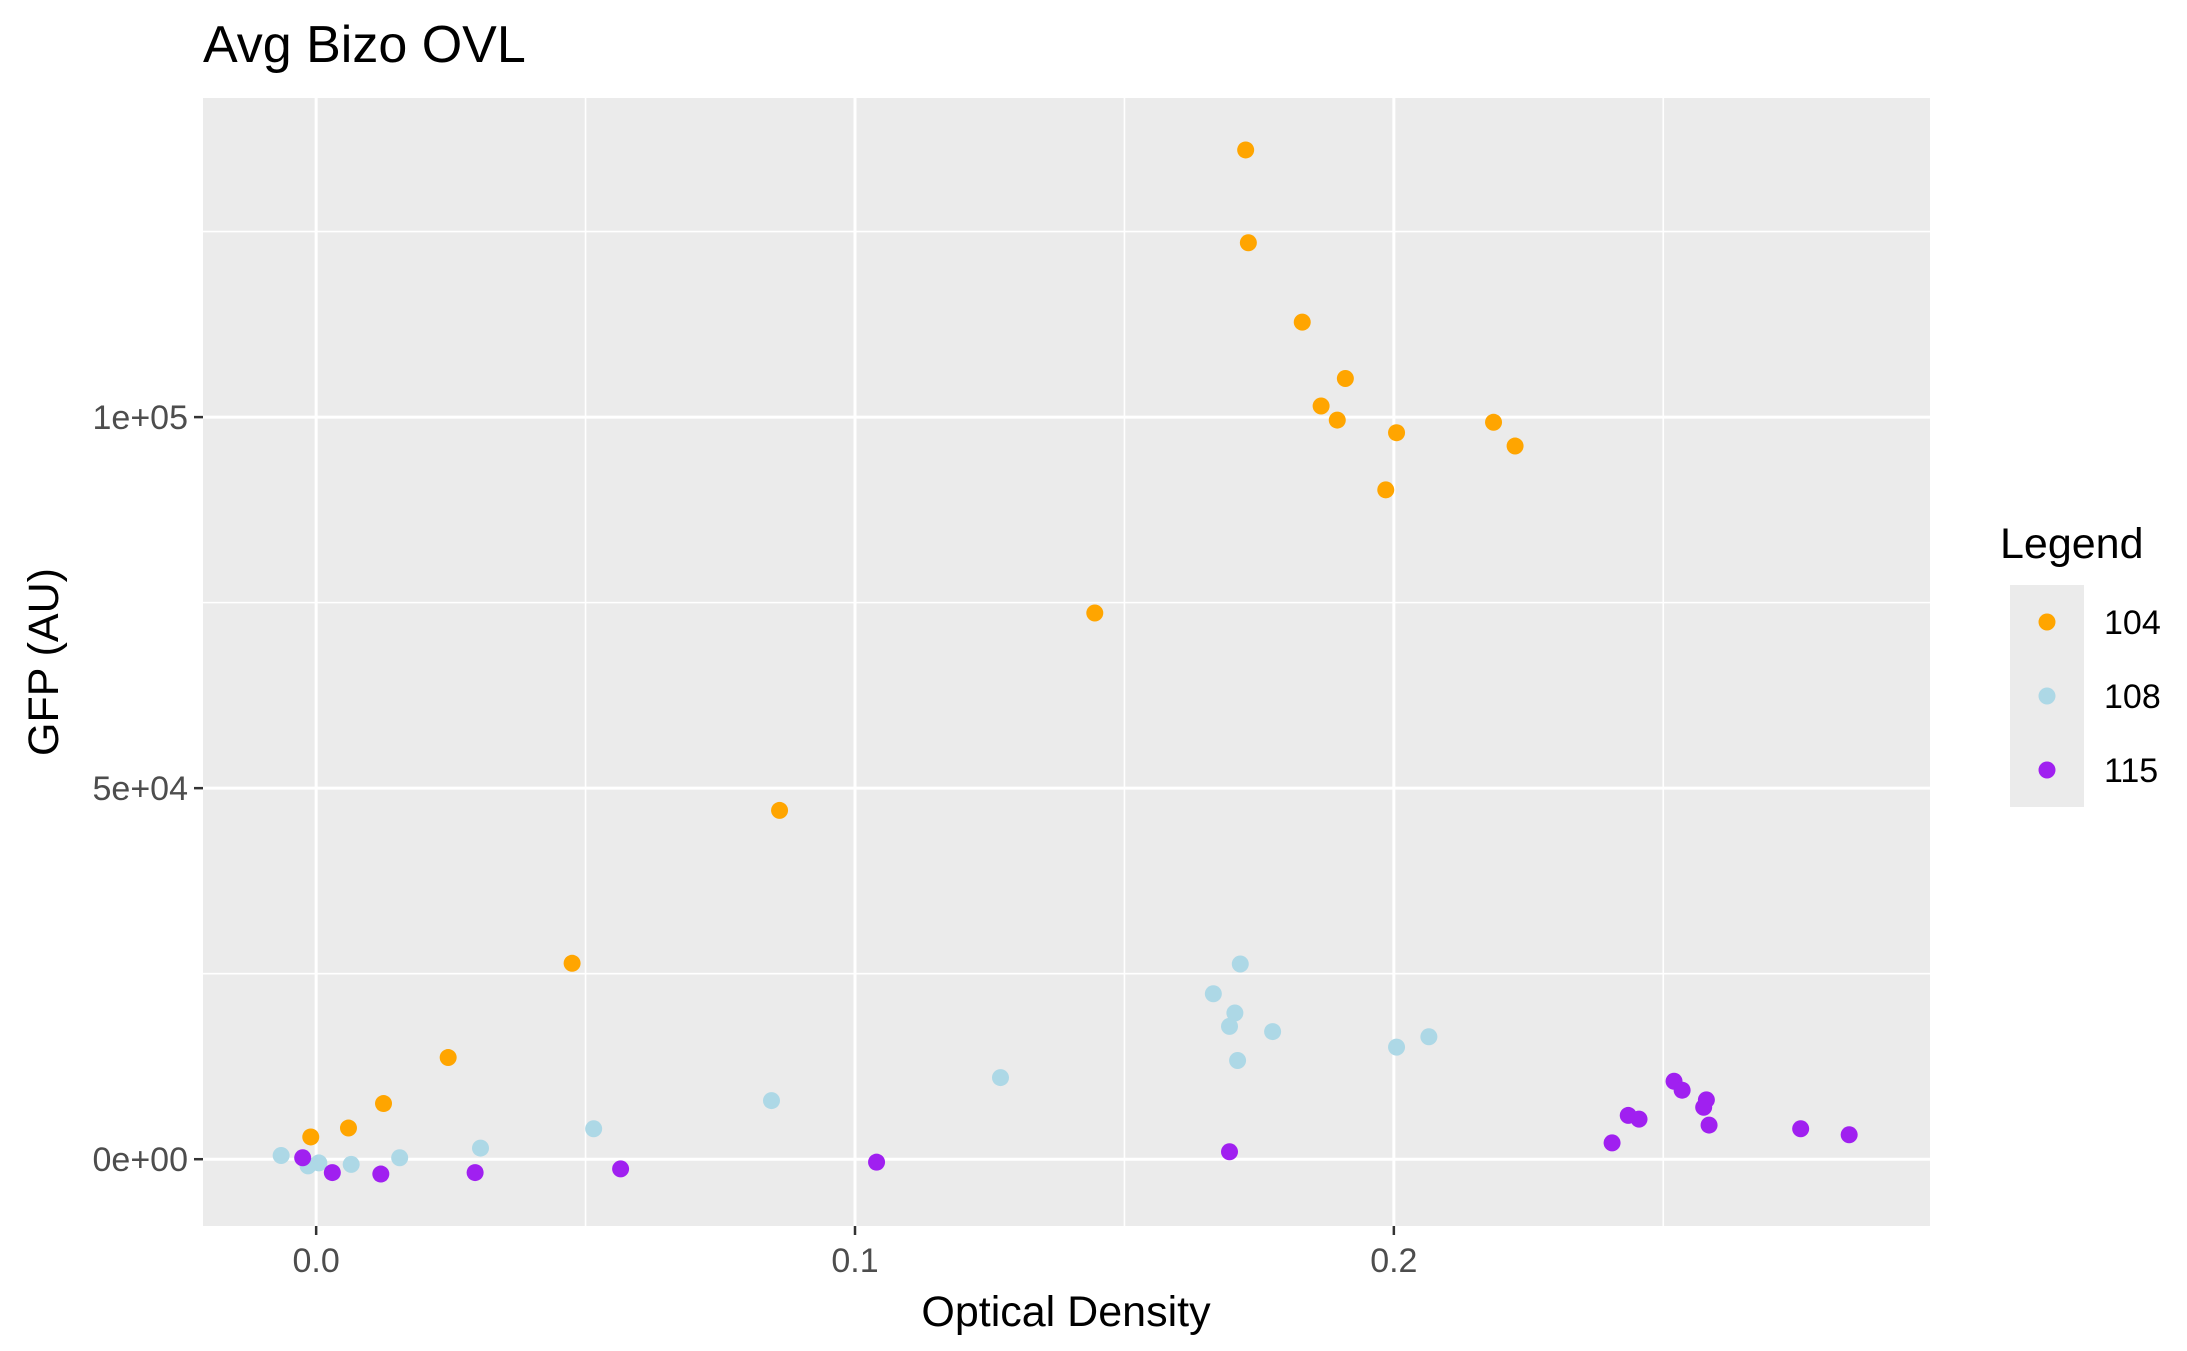 The width and height of the screenshot is (2187, 1351). What do you see at coordinates (2132, 623) in the screenshot?
I see `legend-label-104: 104` at bounding box center [2132, 623].